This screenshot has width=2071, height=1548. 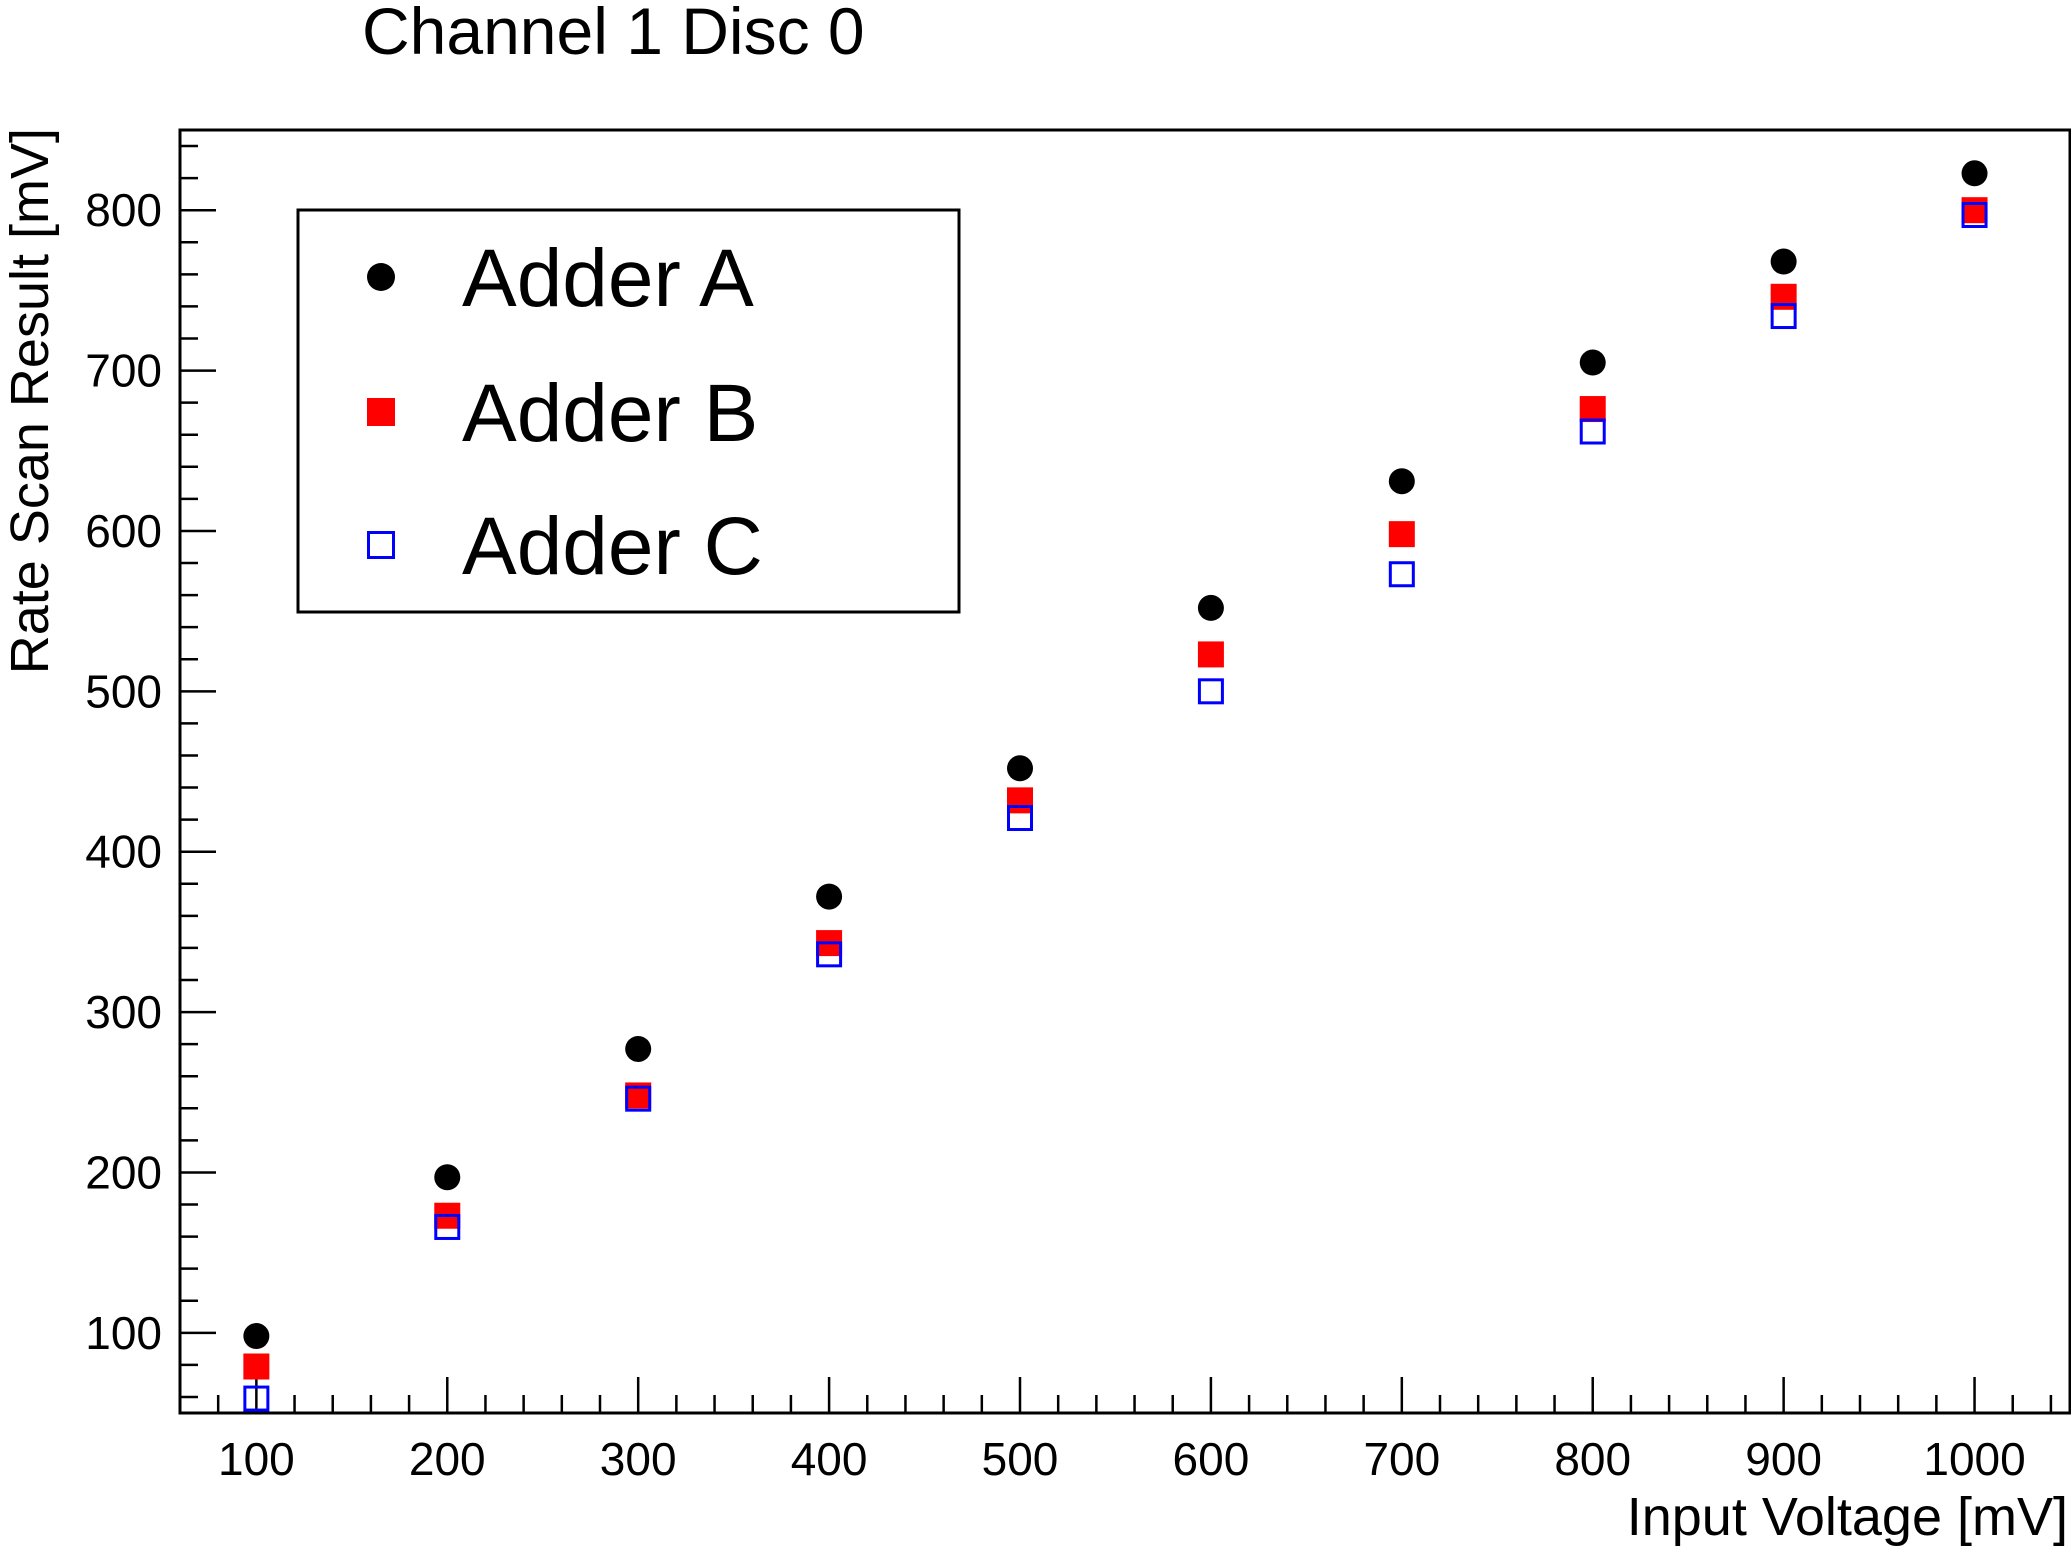 What do you see at coordinates (613, 34) in the screenshot?
I see `chart-title: Channel 1 Disc 0` at bounding box center [613, 34].